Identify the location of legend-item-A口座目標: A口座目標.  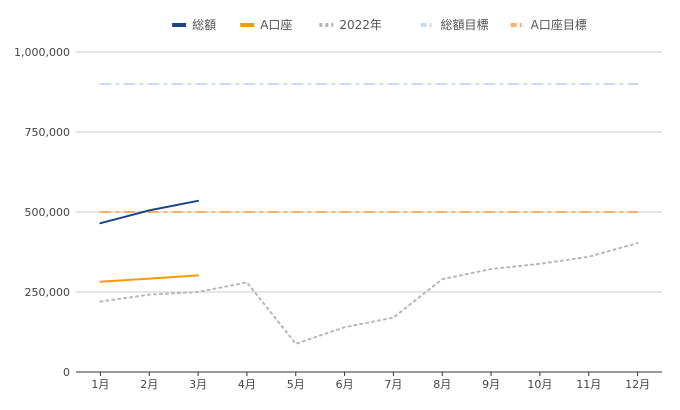
(548, 24).